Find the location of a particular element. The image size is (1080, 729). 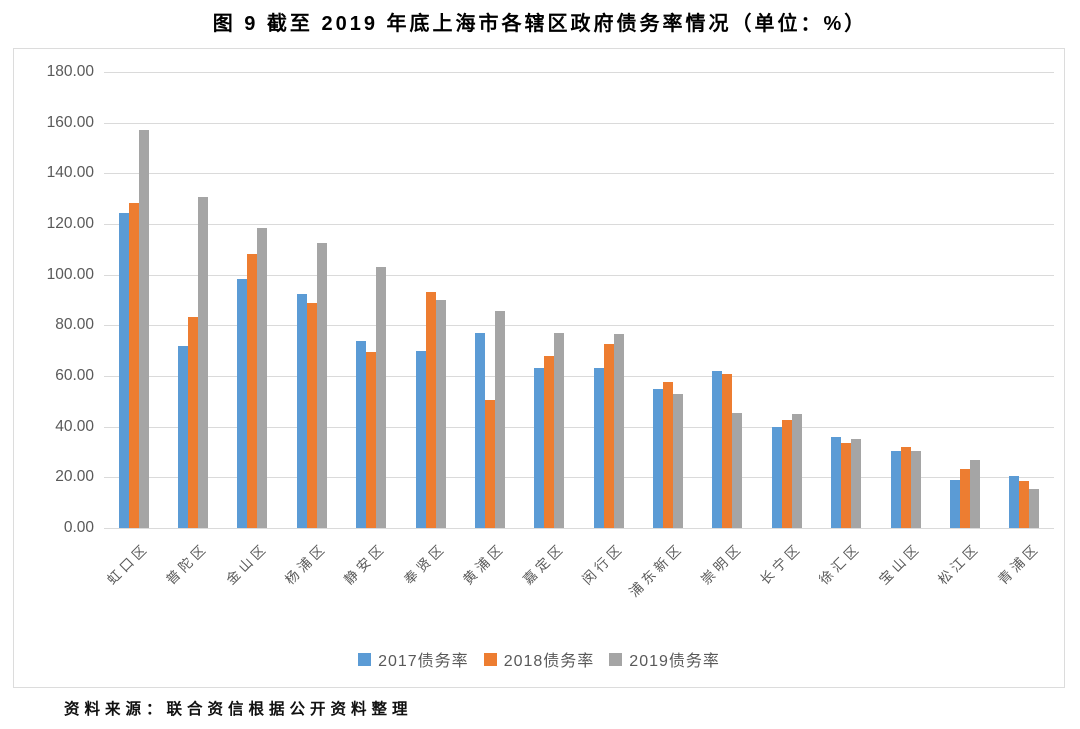

x-axis-label: 闵行区 is located at coordinates (603, 563).